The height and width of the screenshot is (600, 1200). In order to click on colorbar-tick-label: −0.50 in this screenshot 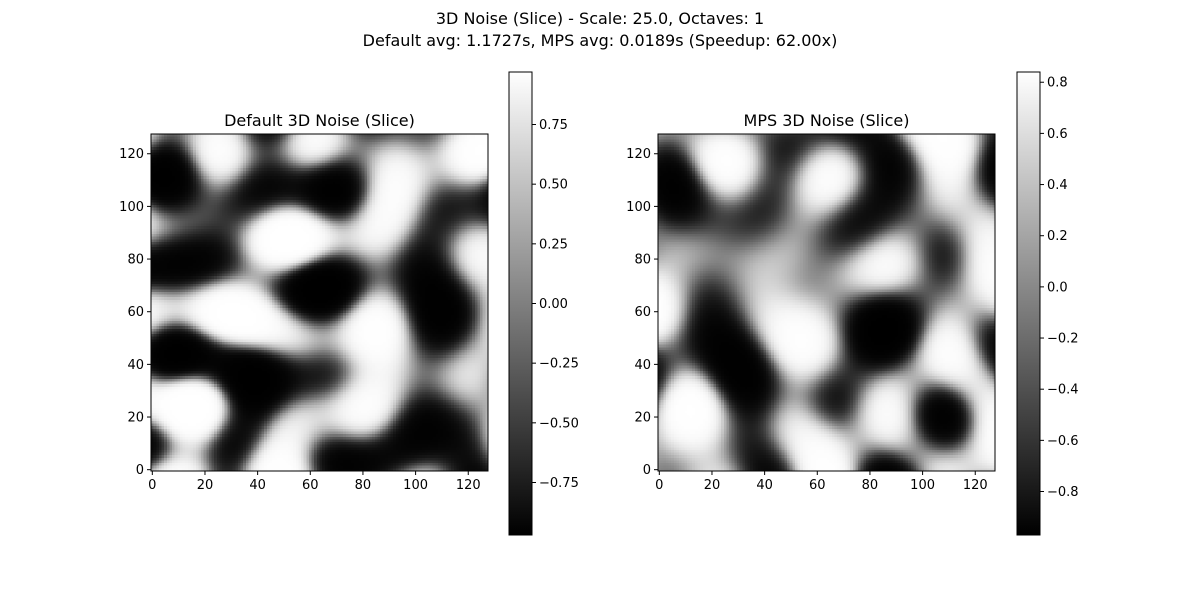, I will do `click(559, 423)`.